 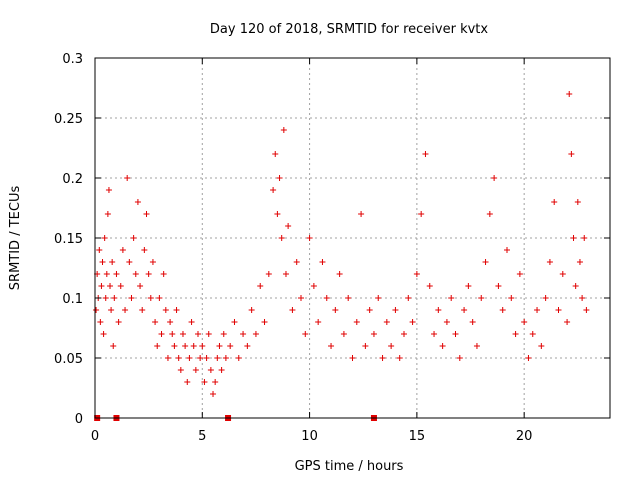 What do you see at coordinates (68, 239) in the screenshot?
I see `y-tick-label: 0.15` at bounding box center [68, 239].